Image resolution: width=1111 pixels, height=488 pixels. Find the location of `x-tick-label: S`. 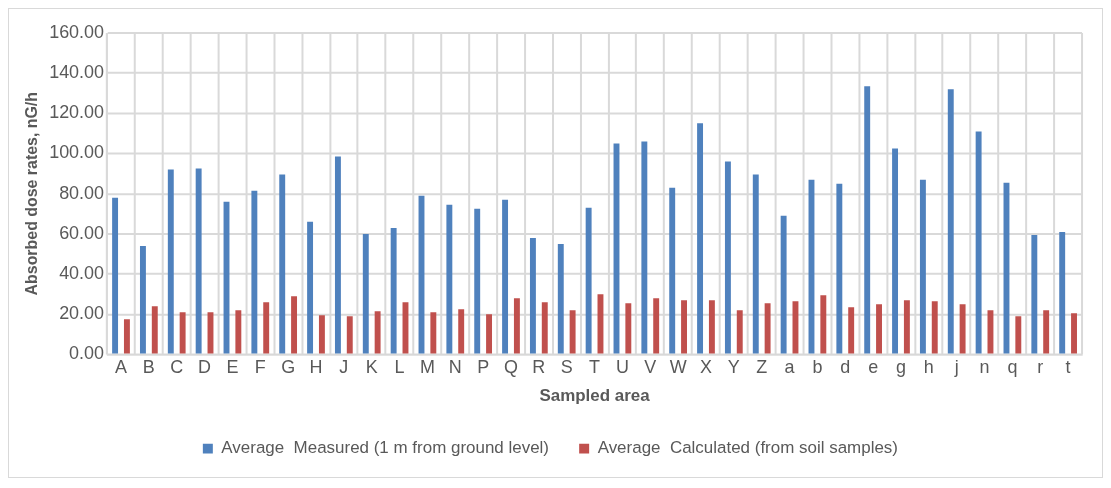

x-tick-label: S is located at coordinates (566, 367).